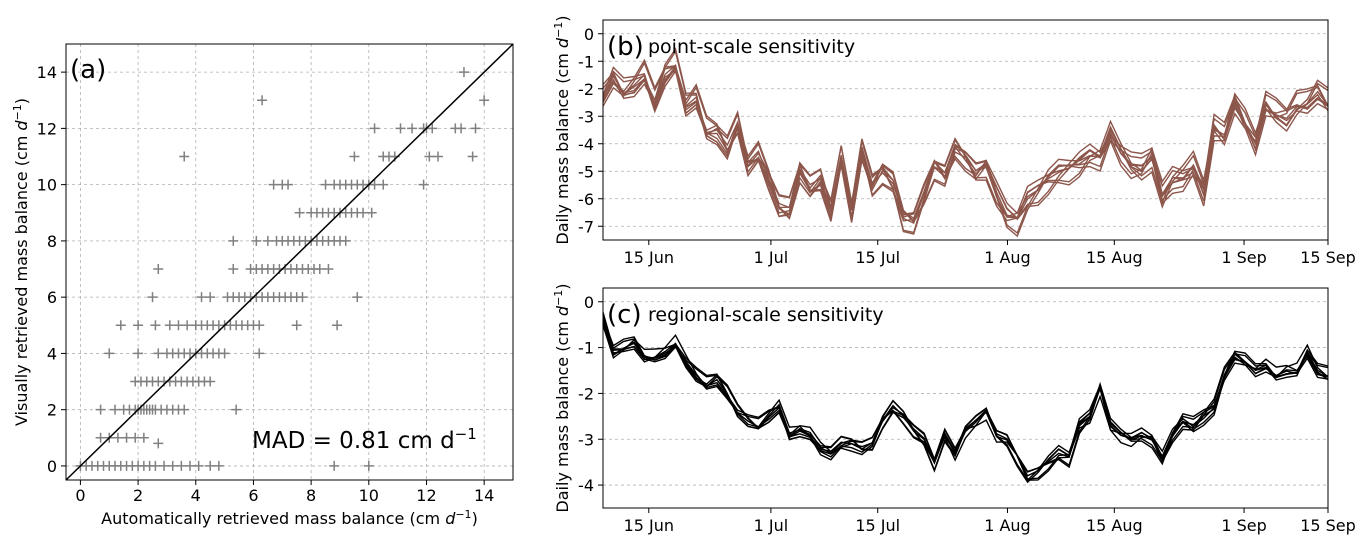 The image size is (1370, 547). I want to click on c-xtick-label-2: 15 Jul, so click(877, 525).